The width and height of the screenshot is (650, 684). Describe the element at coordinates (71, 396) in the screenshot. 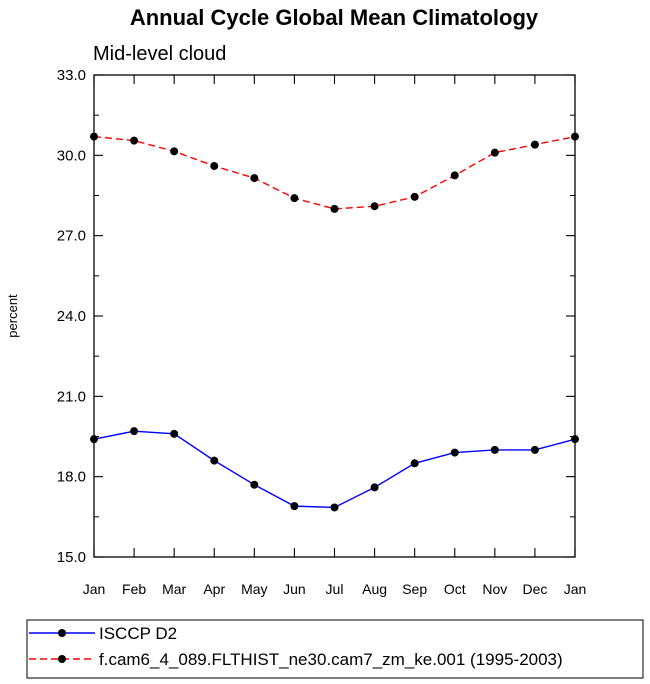

I see `y-tick-label: 21.0` at that location.